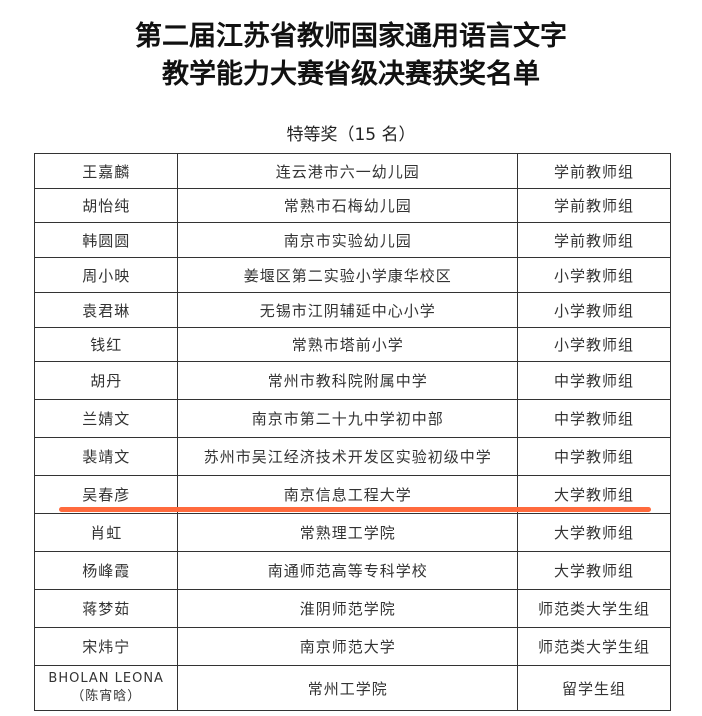  I want to click on table-row: 宋炜宁 南京师范大学 师范类大学生组, so click(352, 646).